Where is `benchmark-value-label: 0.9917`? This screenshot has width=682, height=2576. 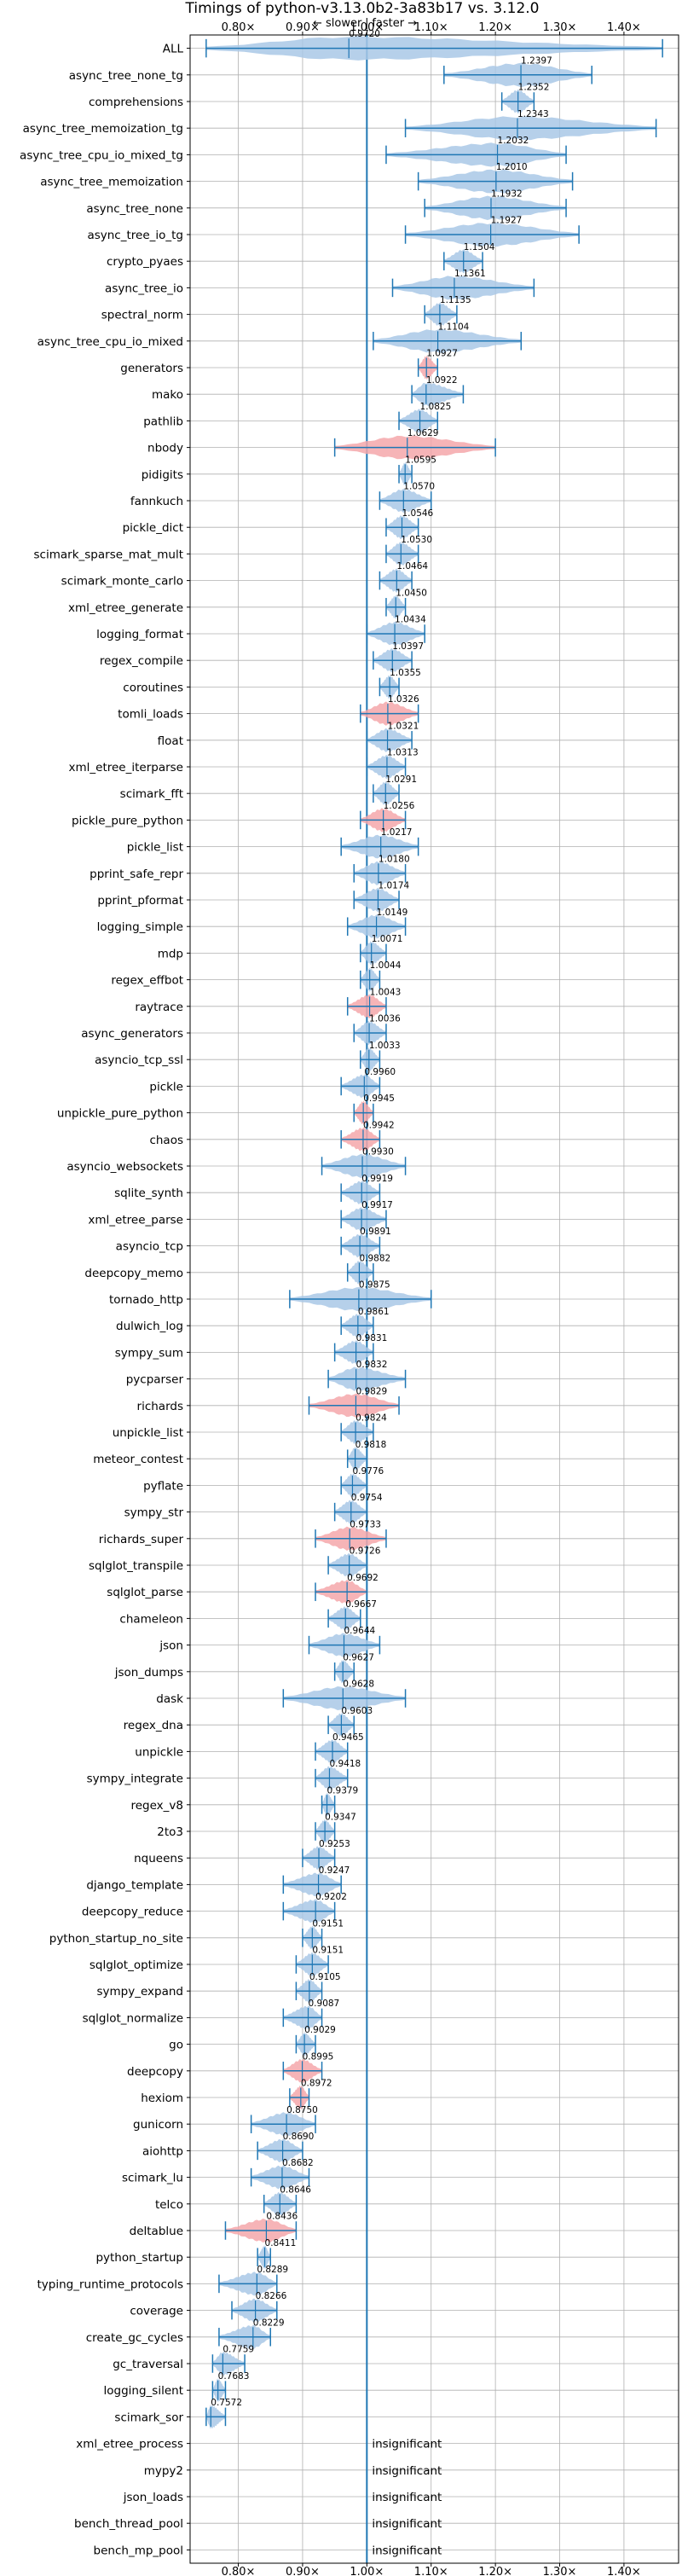 benchmark-value-label: 0.9917 is located at coordinates (377, 1205).